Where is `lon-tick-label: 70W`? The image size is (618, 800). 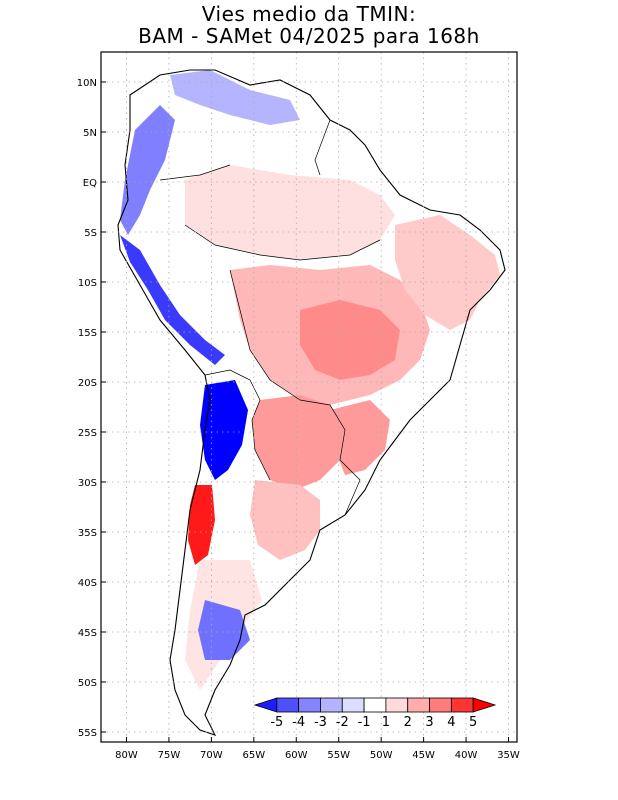 lon-tick-label: 70W is located at coordinates (211, 755).